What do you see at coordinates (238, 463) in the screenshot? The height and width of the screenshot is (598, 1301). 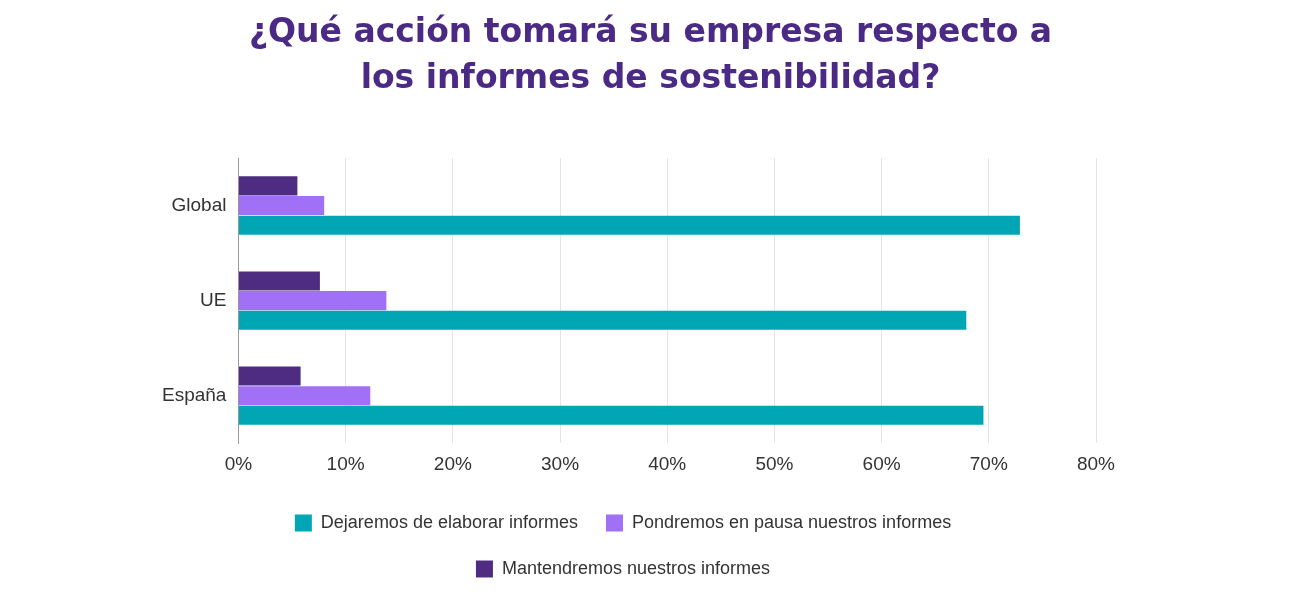 I see `x-tick-label: 0%` at bounding box center [238, 463].